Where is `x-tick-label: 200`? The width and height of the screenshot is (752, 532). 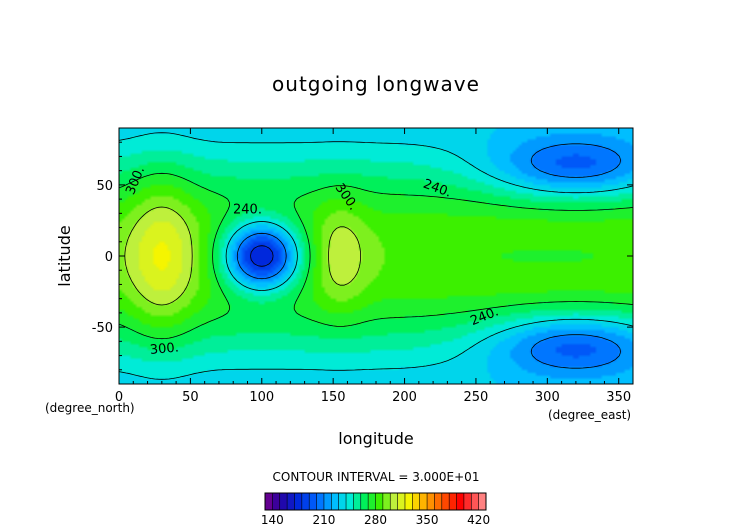
x-tick-label: 200 is located at coordinates (404, 397).